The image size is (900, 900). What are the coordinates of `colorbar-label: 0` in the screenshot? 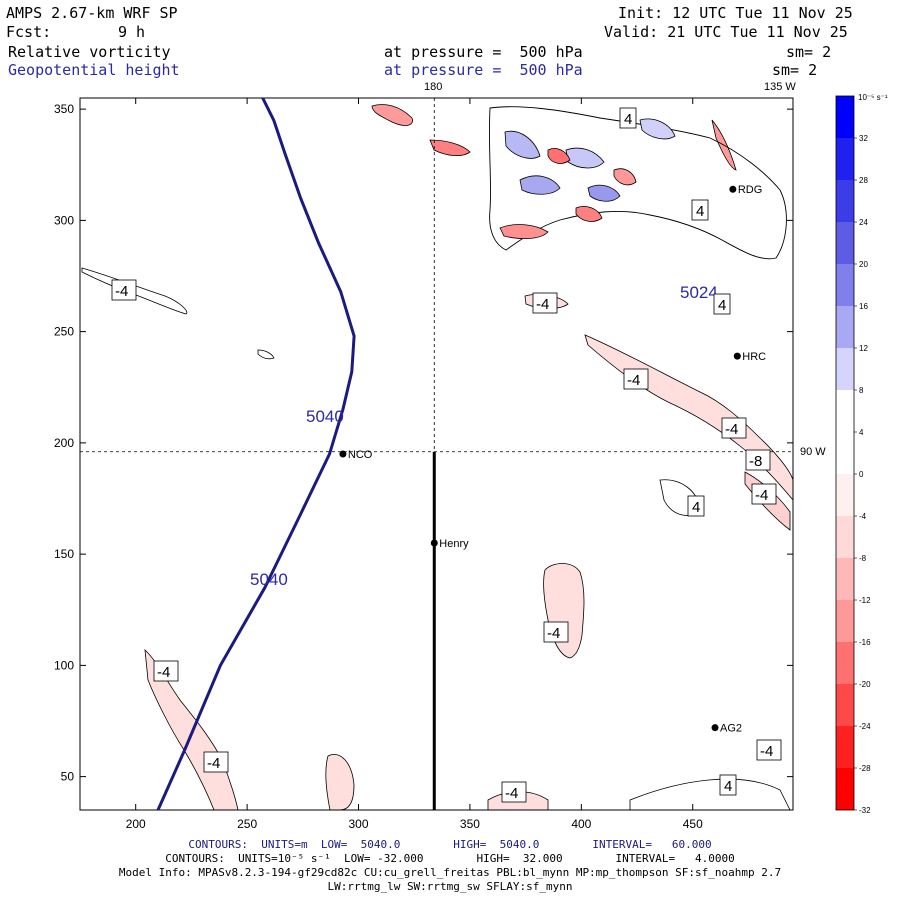 It's located at (861, 474).